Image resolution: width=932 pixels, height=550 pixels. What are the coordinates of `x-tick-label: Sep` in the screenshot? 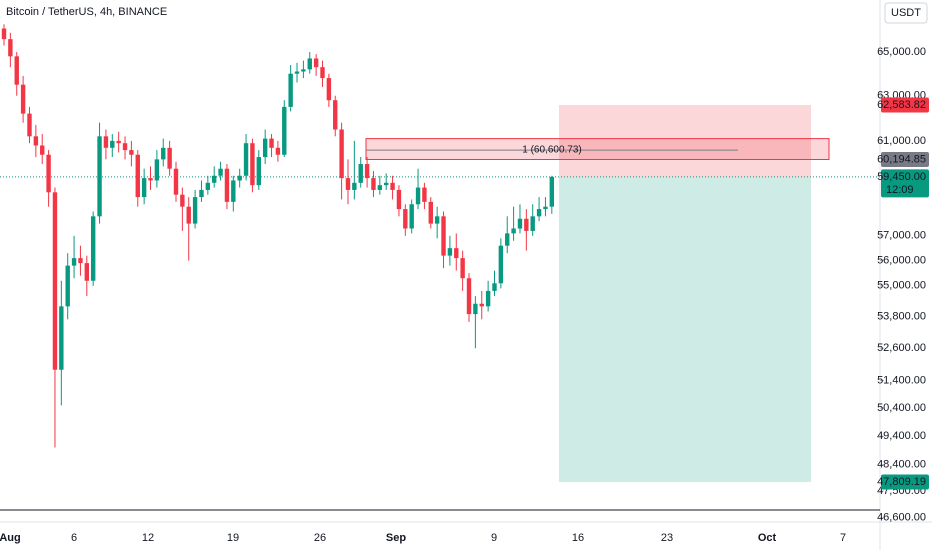 It's located at (396, 538).